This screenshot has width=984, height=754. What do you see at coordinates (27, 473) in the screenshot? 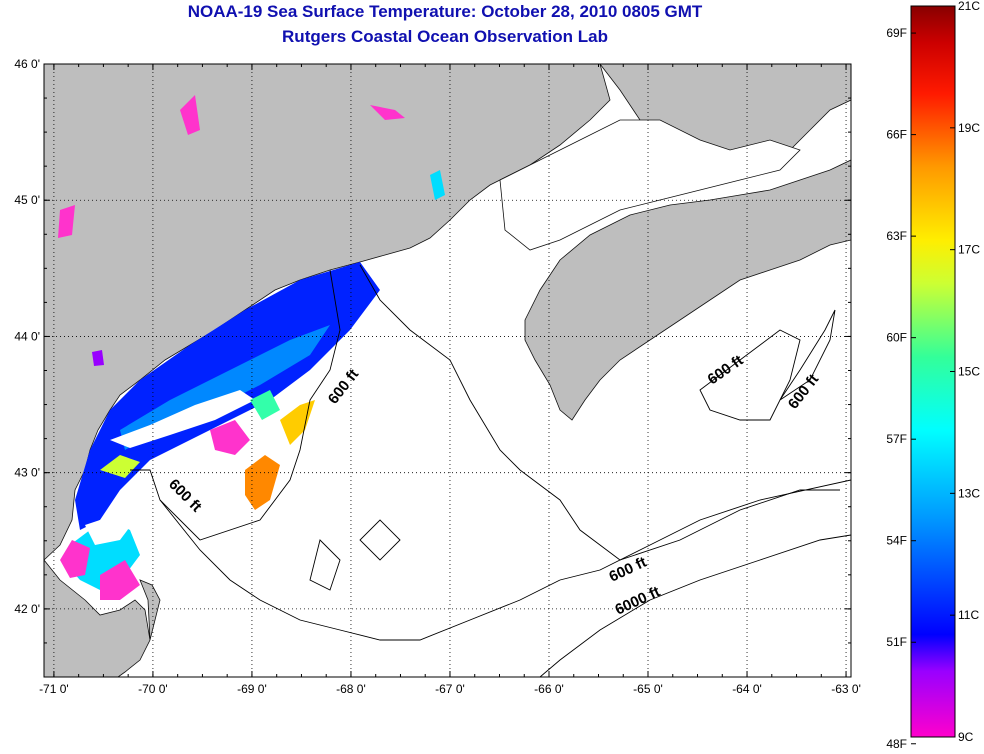
I see `lat-tick-label: 43 0'` at bounding box center [27, 473].